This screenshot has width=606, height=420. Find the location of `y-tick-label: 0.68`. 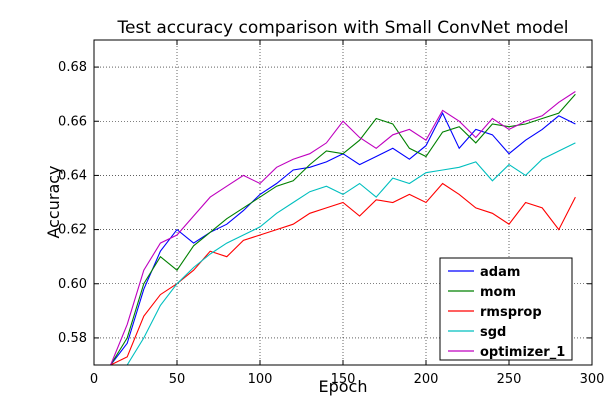

y-tick-label: 0.68 is located at coordinates (72, 67).